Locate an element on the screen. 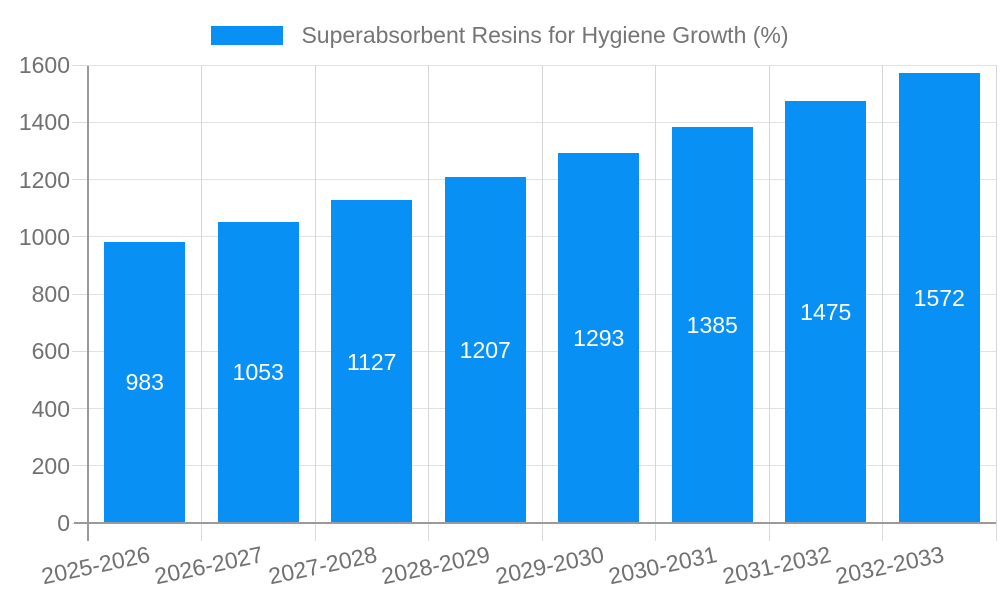  x-axis-line is located at coordinates (535, 523).